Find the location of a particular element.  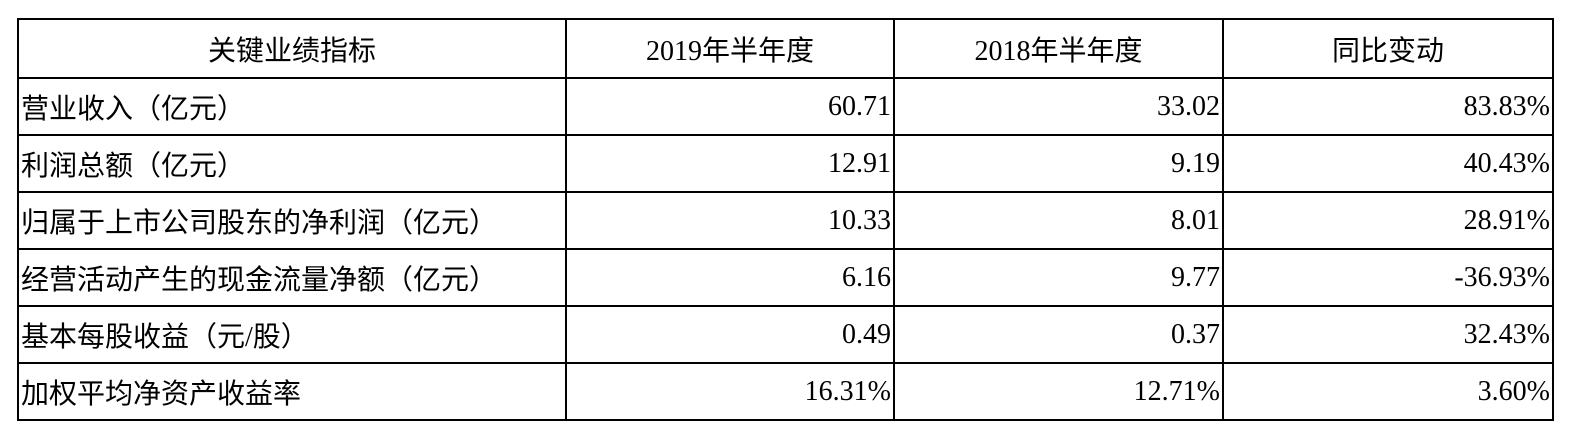

metric-value: 60.71 is located at coordinates (730, 106).